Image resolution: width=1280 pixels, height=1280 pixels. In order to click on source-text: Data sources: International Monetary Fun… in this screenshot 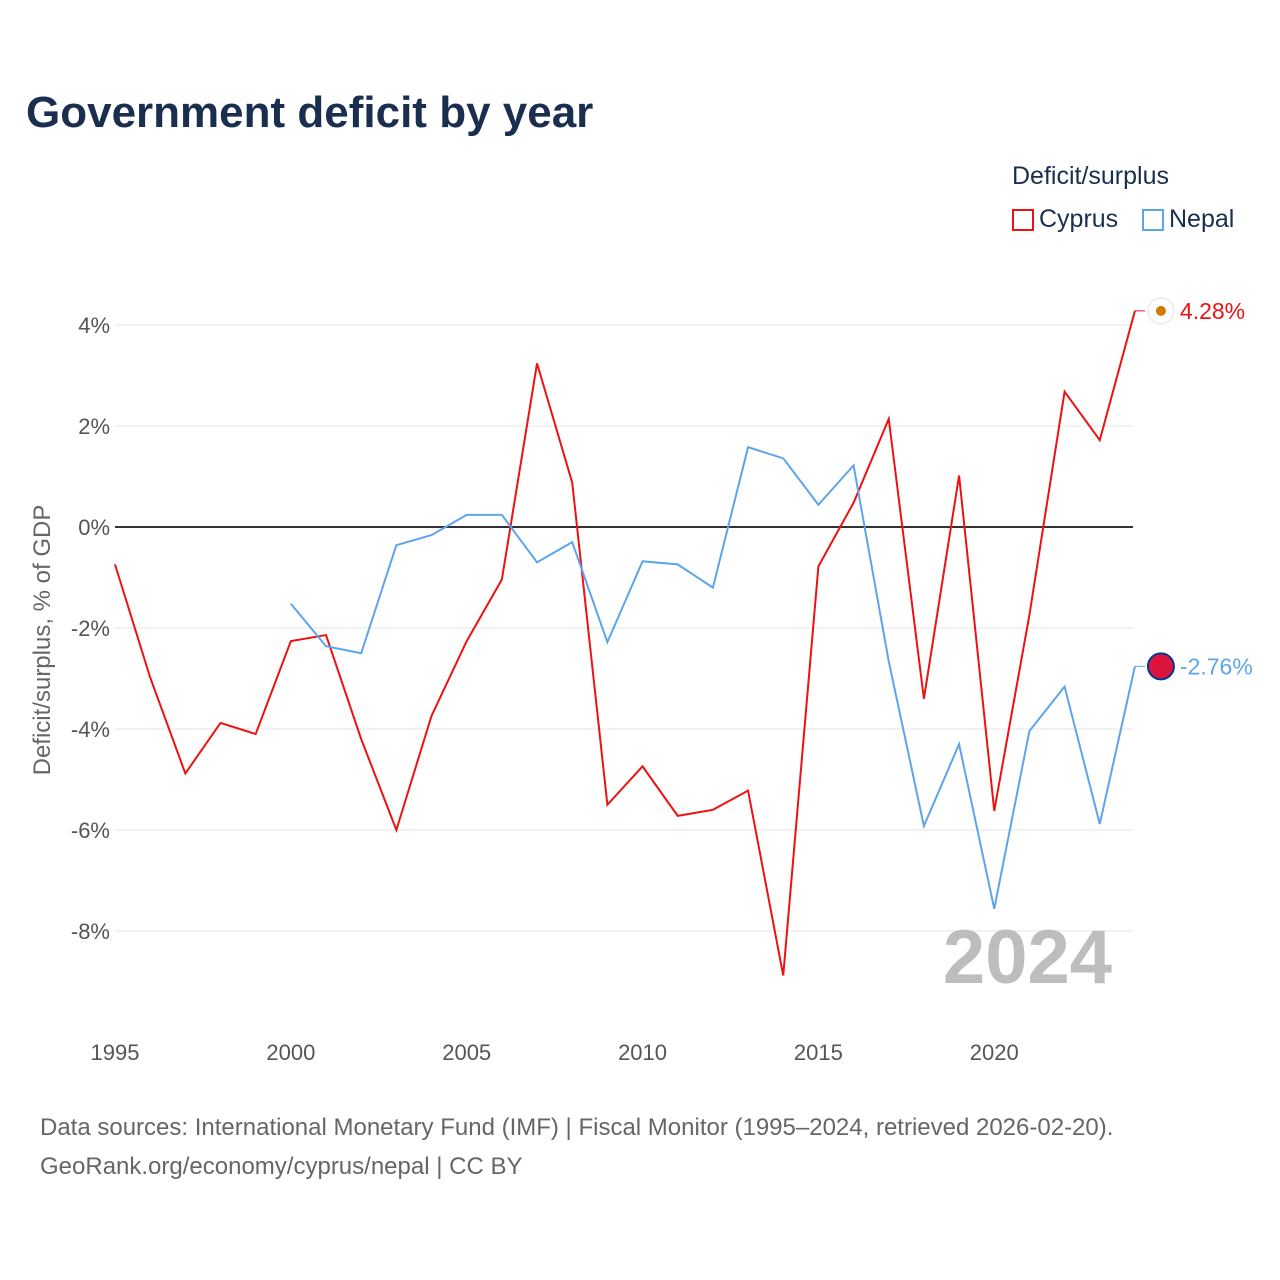, I will do `click(577, 1127)`.